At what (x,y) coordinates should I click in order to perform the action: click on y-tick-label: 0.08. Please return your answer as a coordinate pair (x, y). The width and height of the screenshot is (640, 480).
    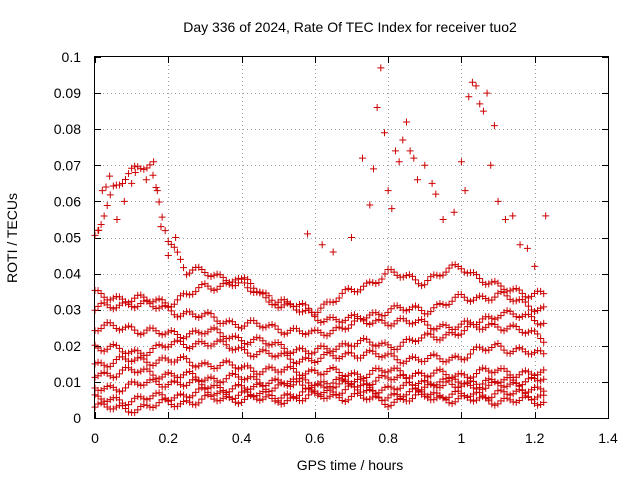
    Looking at the image, I should click on (67, 129).